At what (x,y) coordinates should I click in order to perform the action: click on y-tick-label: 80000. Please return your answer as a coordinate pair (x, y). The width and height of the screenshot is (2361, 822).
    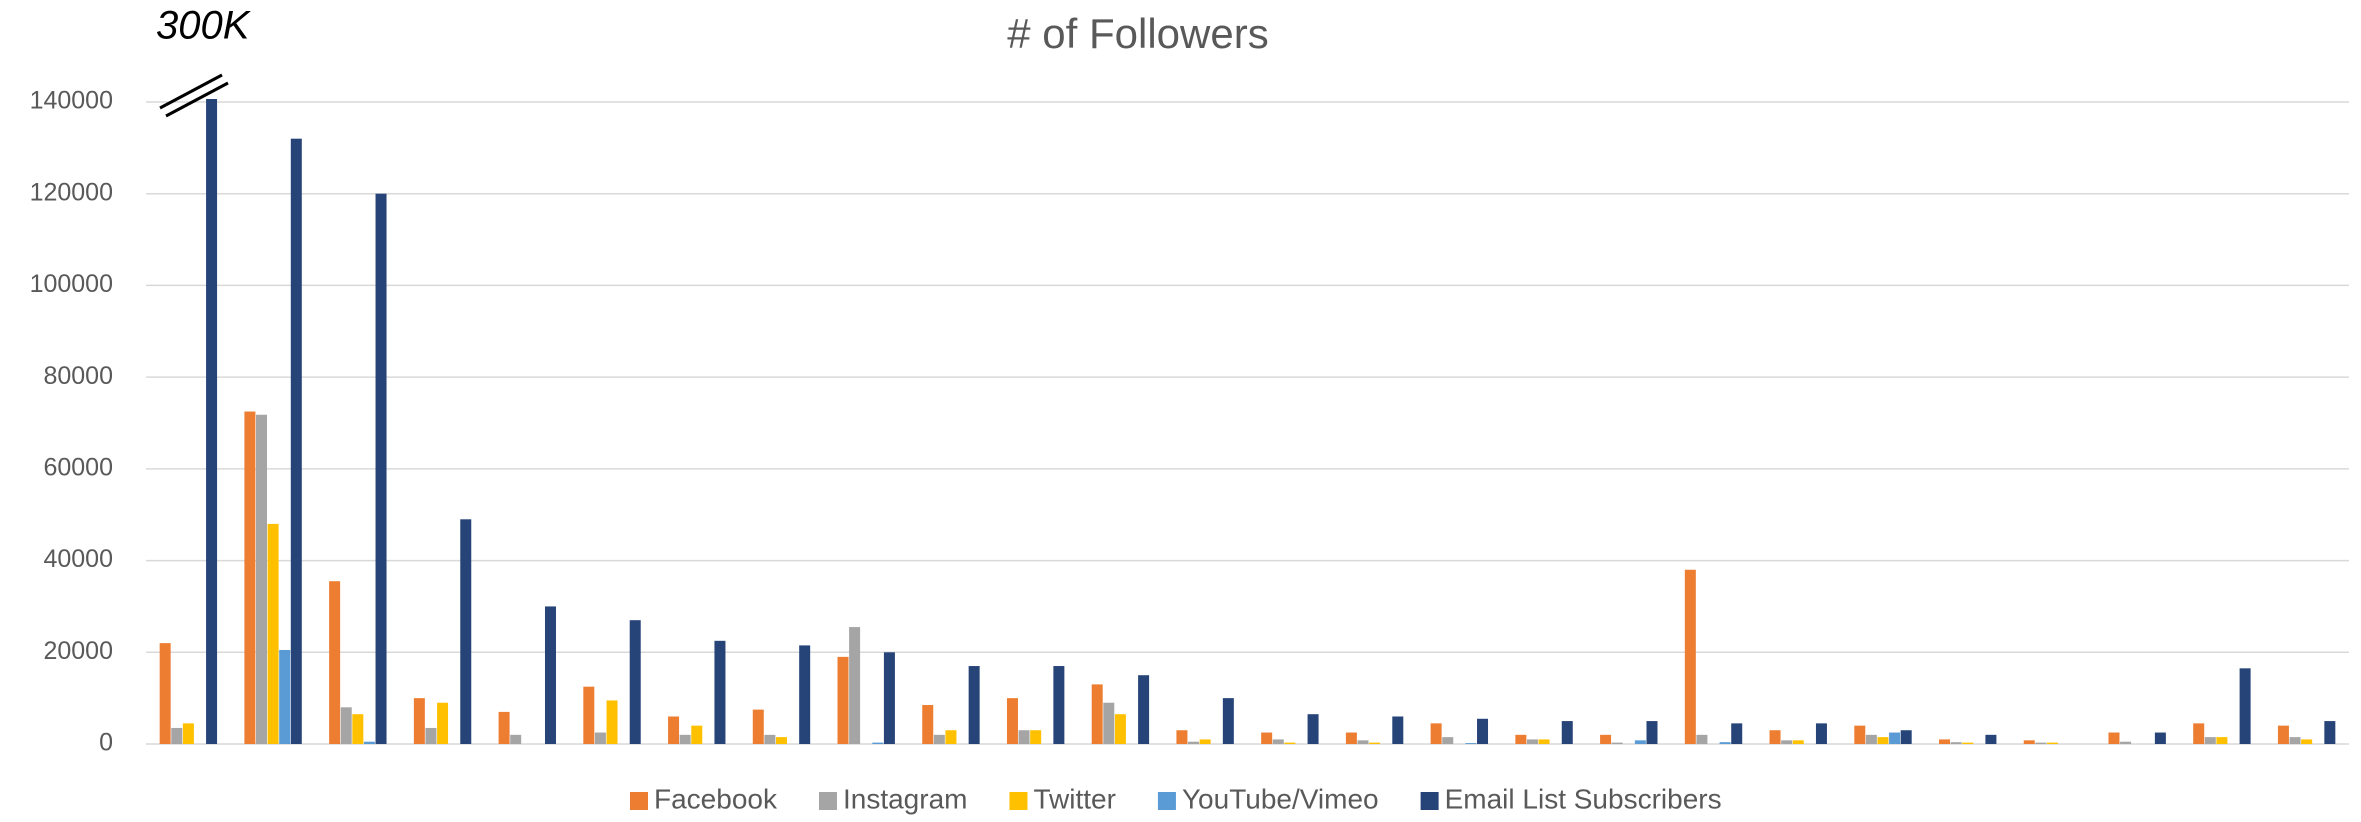
    Looking at the image, I should click on (78, 376).